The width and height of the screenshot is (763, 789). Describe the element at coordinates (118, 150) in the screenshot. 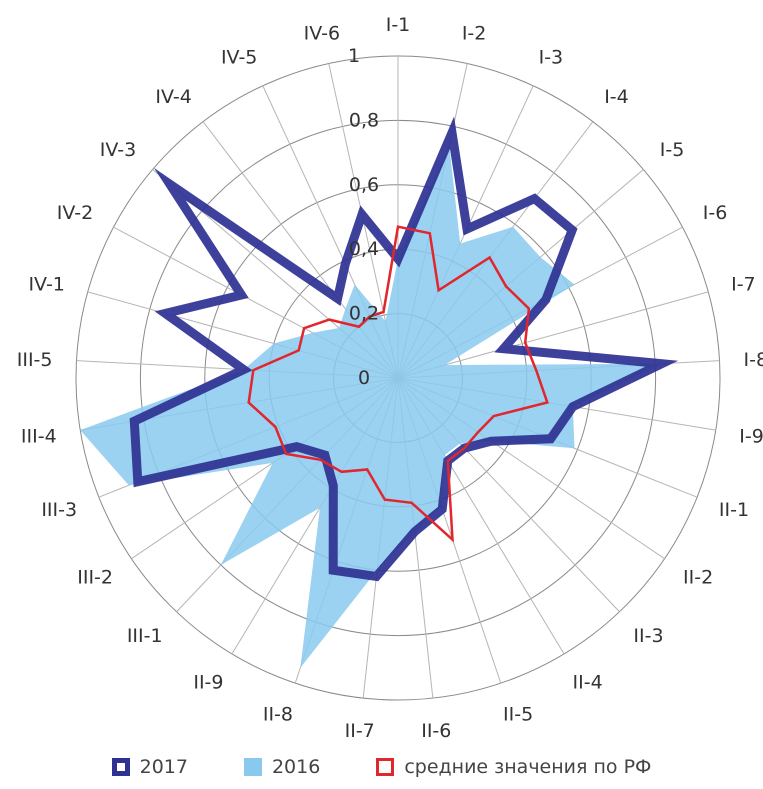

I see `category-label-IV-3: IV-3` at that location.